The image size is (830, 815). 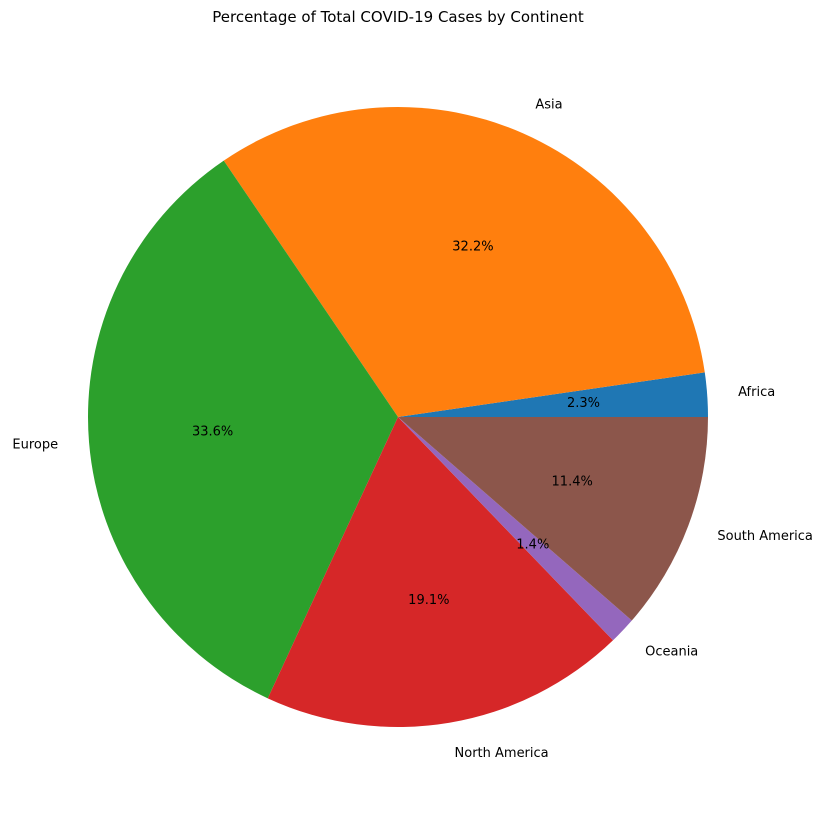 What do you see at coordinates (35, 444) in the screenshot?
I see `slice-label-europe: Europe` at bounding box center [35, 444].